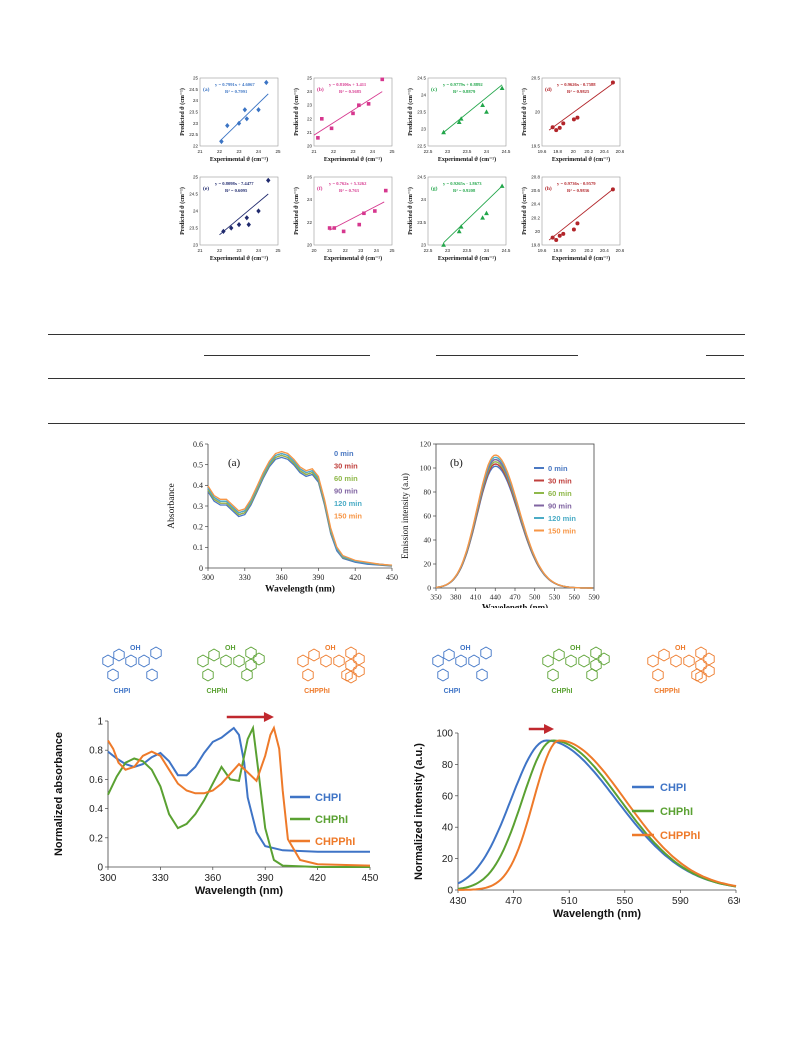 The image size is (793, 1057). Describe the element at coordinates (132, 670) in the screenshot. I see `molecule-structure-icon: OH CHPI` at that location.